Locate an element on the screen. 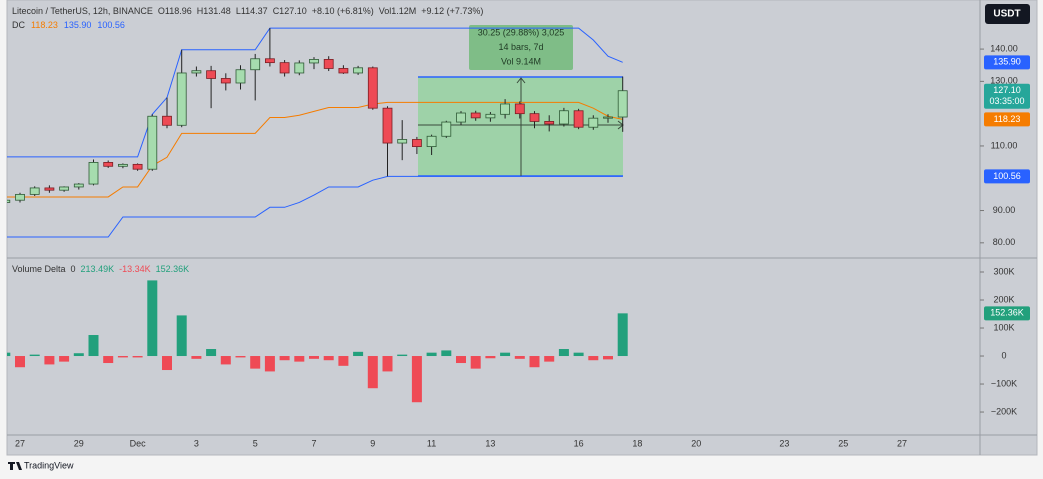 This screenshot has width=1043, height=479. y-tick-label: −200K is located at coordinates (1004, 411).